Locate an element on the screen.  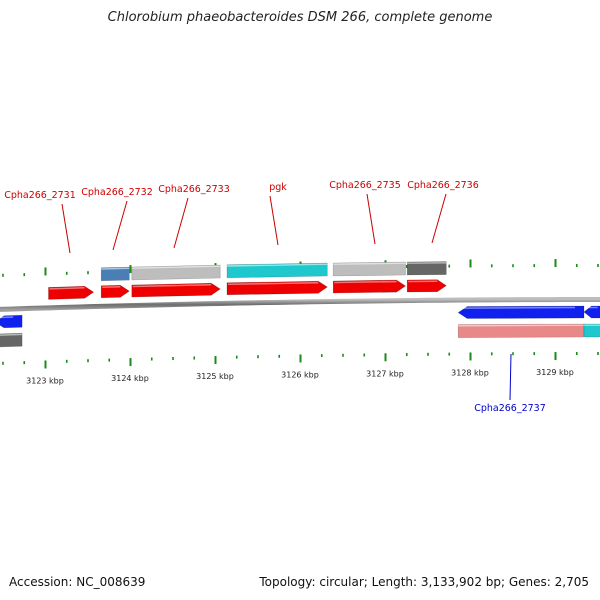
axis-kbp-label: 3129 kbp is located at coordinates (555, 372).